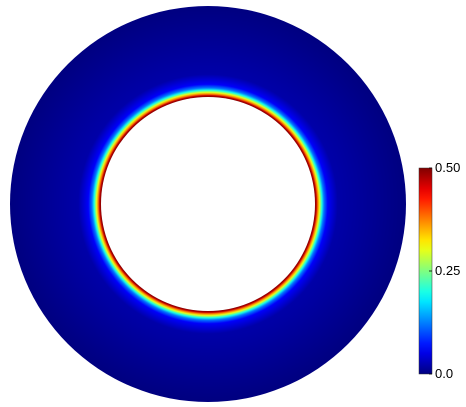 The image size is (466, 407). Describe the element at coordinates (444, 373) in the screenshot. I see `colorbar-tick-label: 0.0` at that location.